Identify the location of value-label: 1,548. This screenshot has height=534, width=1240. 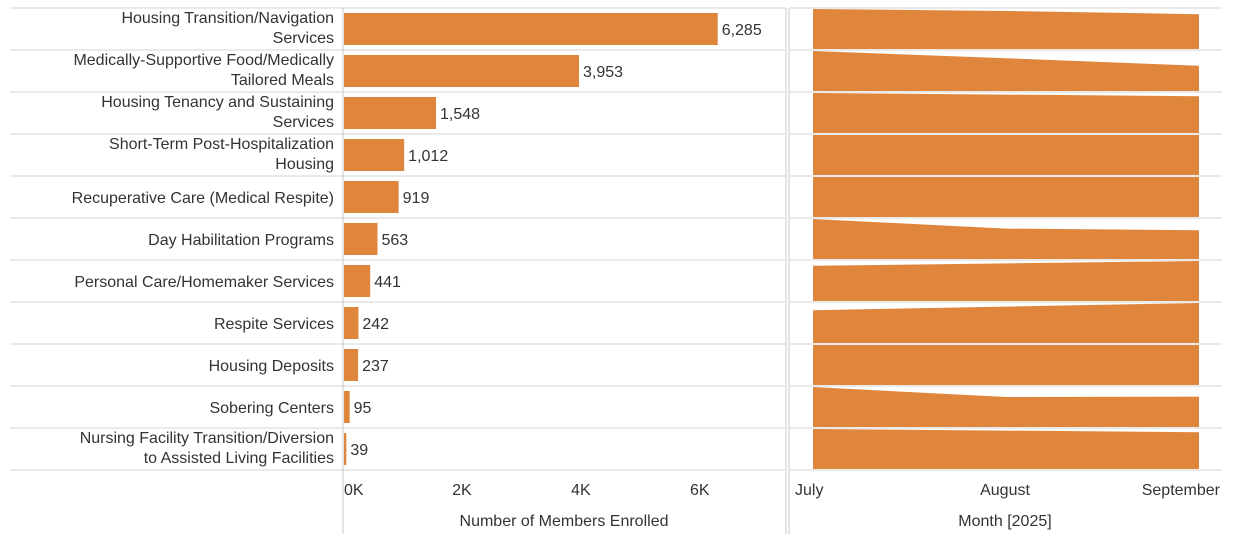
(460, 114).